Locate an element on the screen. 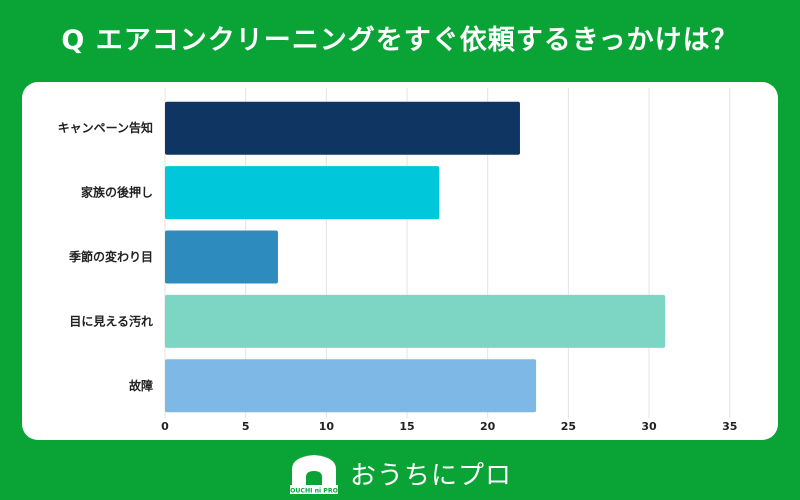 The height and width of the screenshot is (500, 800). brand-name: おうちにプロ is located at coordinates (430, 475).